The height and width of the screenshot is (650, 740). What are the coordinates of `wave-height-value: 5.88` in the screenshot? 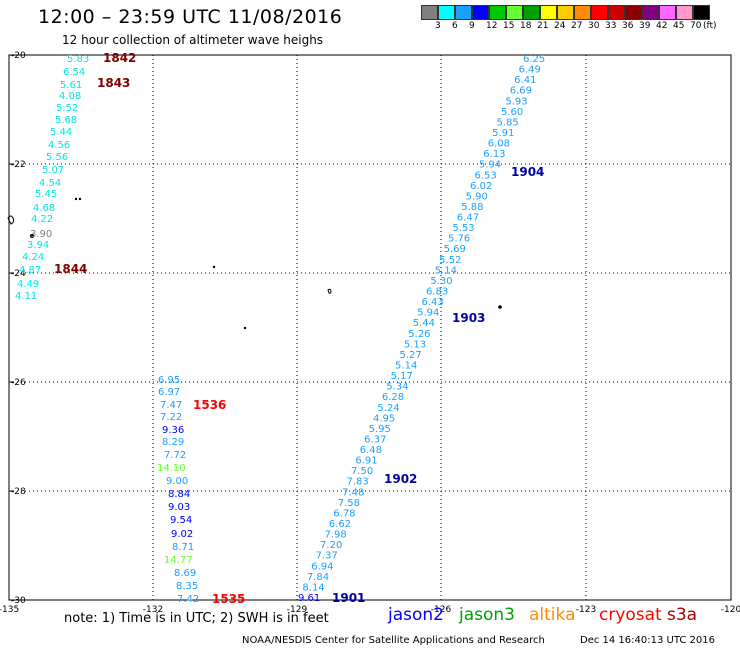 It's located at (472, 207).